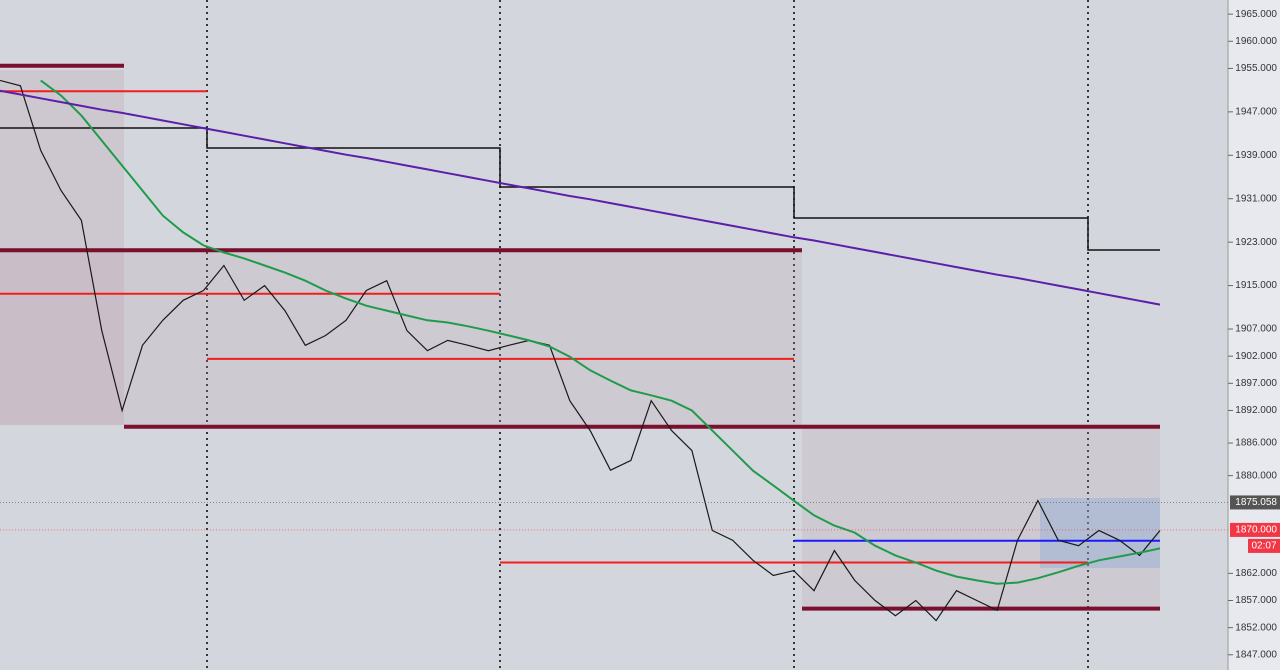 The image size is (1280, 670). I want to click on countdown: 02:07, so click(1263, 546).